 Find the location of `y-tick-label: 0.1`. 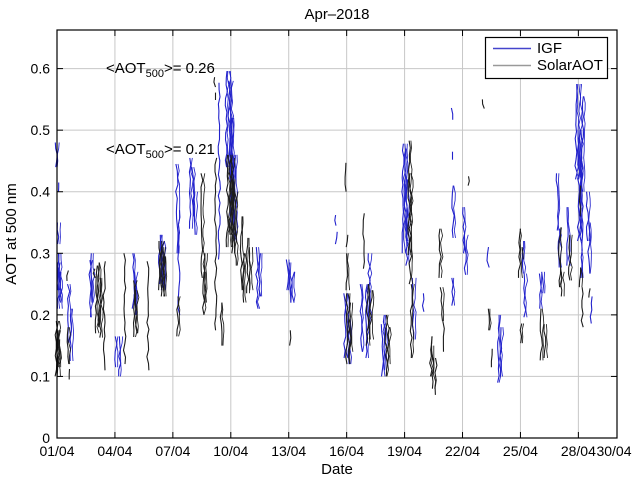

y-tick-label: 0.1 is located at coordinates (41, 376).